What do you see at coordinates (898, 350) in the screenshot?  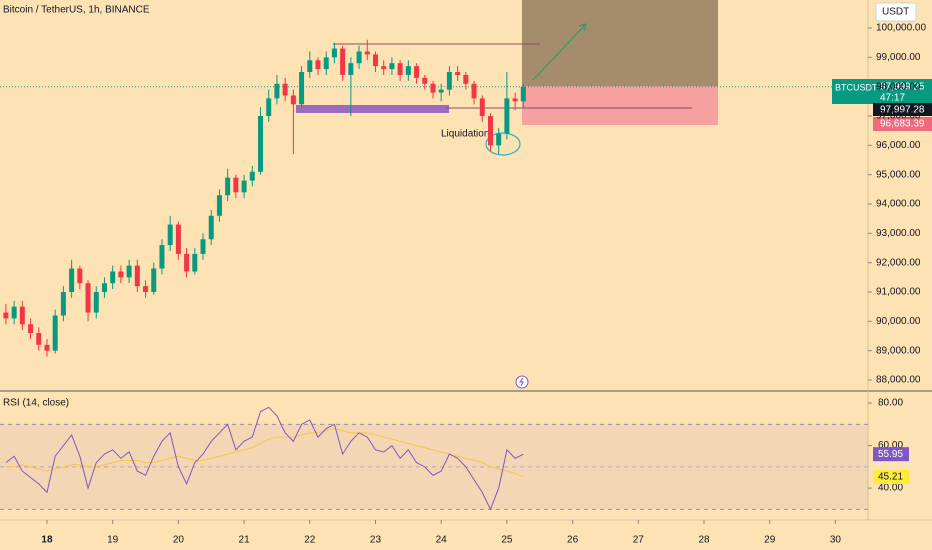 I see `y-tick-label: 89,000.00` at bounding box center [898, 350].